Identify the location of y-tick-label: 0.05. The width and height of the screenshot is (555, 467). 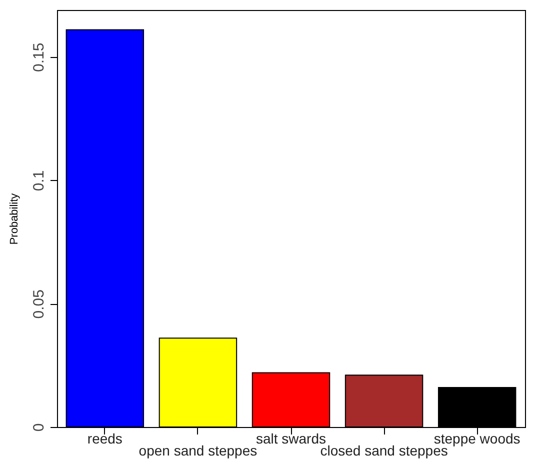
(39, 304).